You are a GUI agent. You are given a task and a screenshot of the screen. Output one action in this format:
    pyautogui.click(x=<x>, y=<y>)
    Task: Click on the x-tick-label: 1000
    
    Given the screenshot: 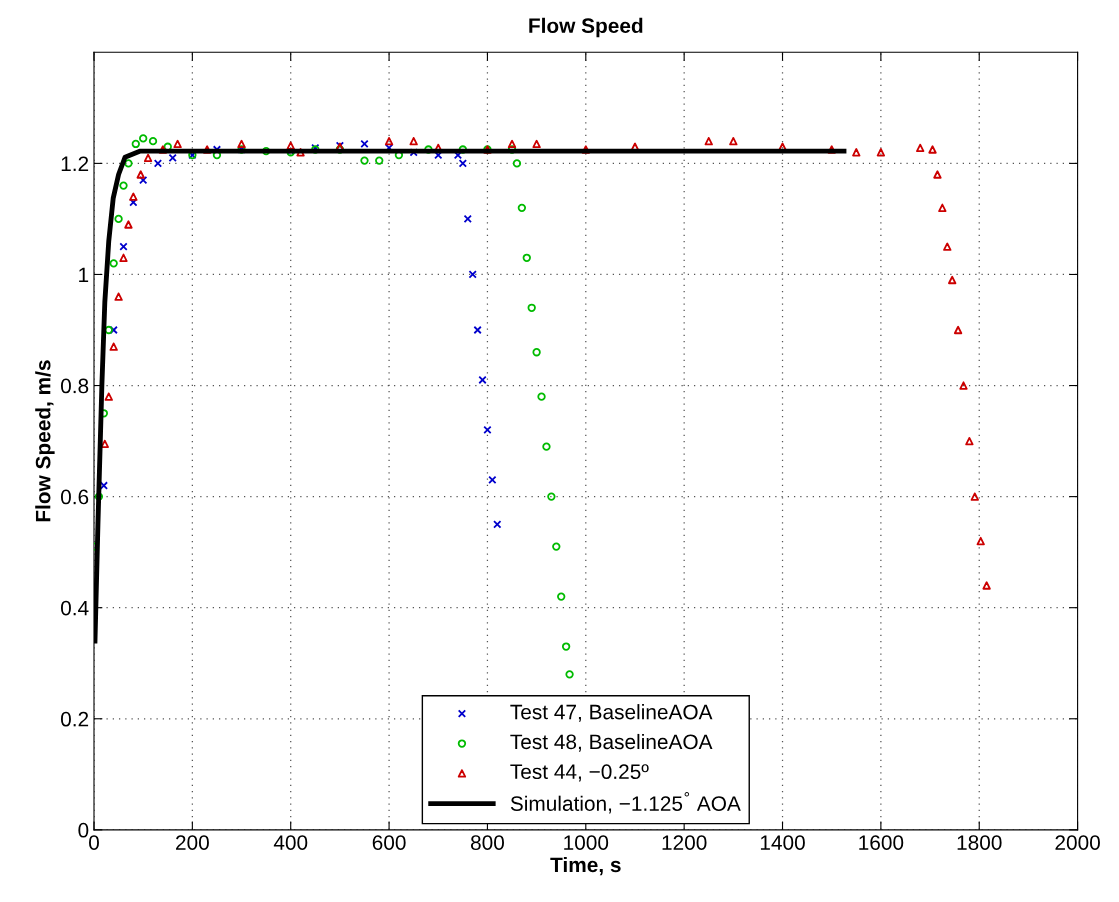 What is the action you would take?
    pyautogui.click(x=586, y=842)
    